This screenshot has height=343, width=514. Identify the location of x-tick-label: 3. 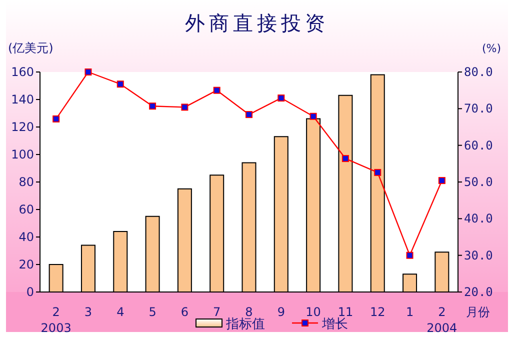
(88, 312).